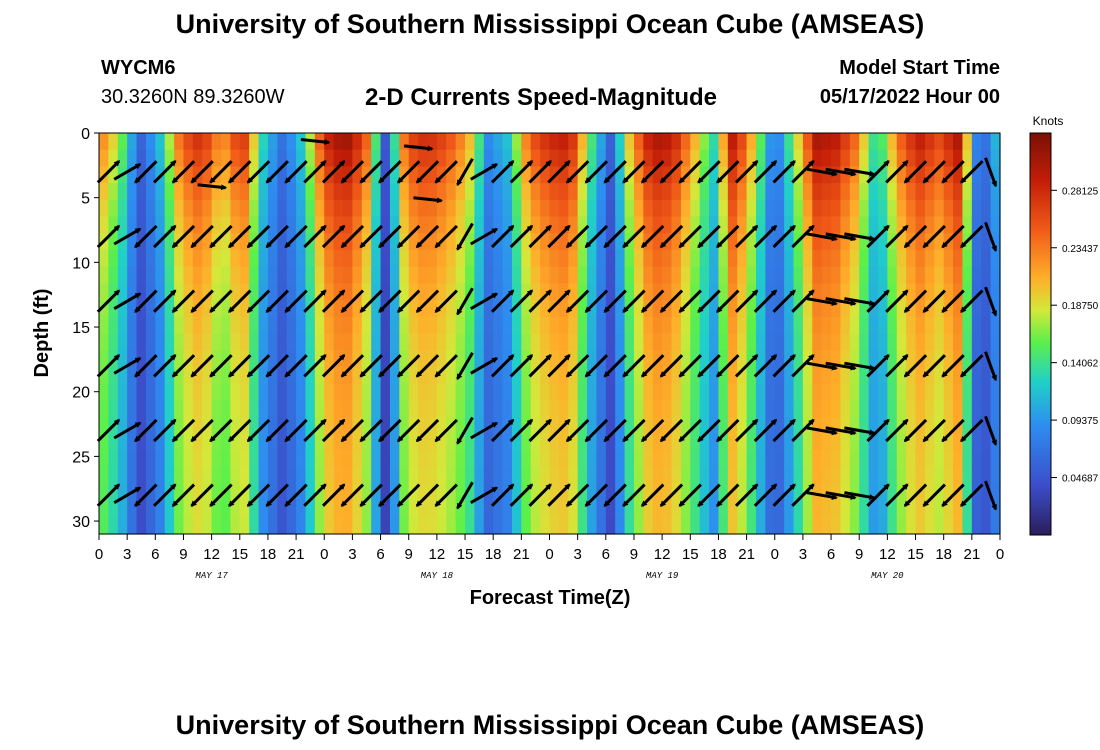 Image resolution: width=1100 pixels, height=750 pixels. Describe the element at coordinates (1080, 479) in the screenshot. I see `colorbar-tick-label: 0.04687` at that location.